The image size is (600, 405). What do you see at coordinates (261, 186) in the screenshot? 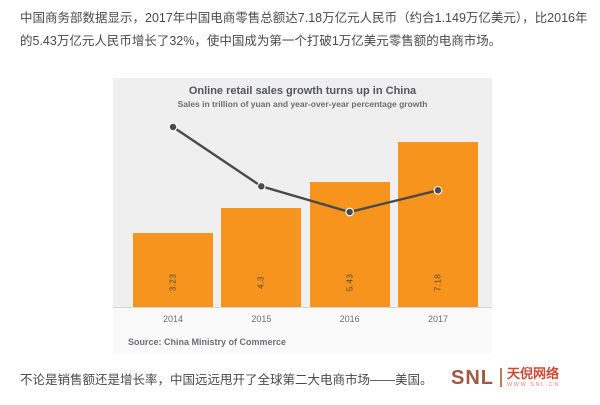
I see `line-point-2015` at bounding box center [261, 186].